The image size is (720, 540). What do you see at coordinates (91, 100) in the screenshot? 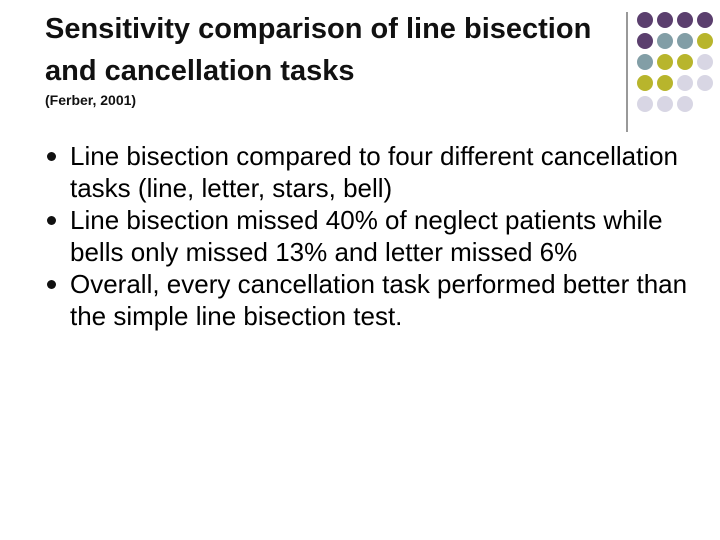
I see `citation: (Ferber, 2001)` at bounding box center [91, 100].